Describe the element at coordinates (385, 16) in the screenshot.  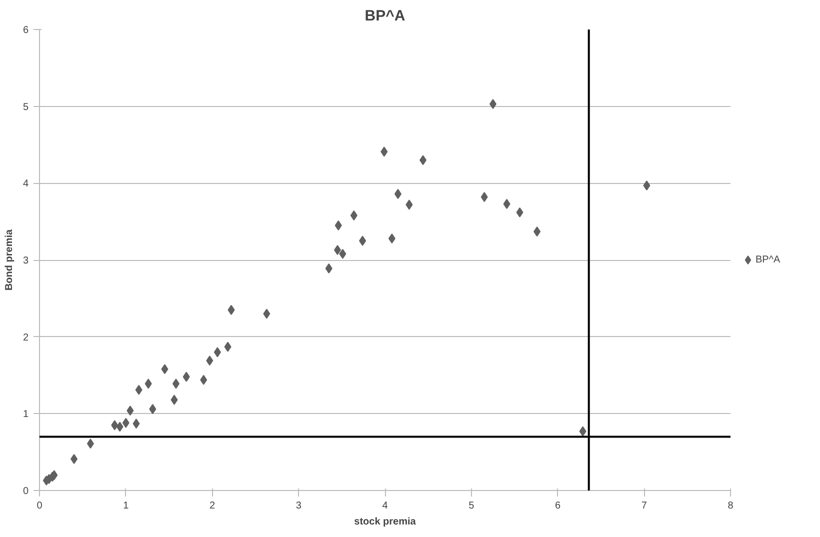
I see `chart-title: BP^A` at that location.